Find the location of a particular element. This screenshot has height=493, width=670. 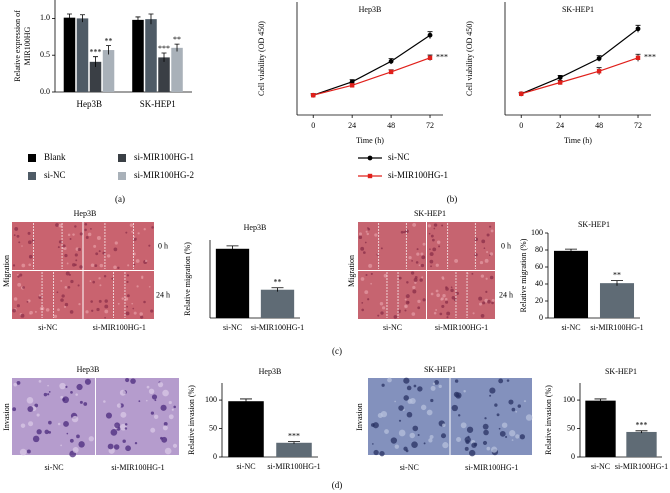

panel-label: (d) is located at coordinates (337, 485).